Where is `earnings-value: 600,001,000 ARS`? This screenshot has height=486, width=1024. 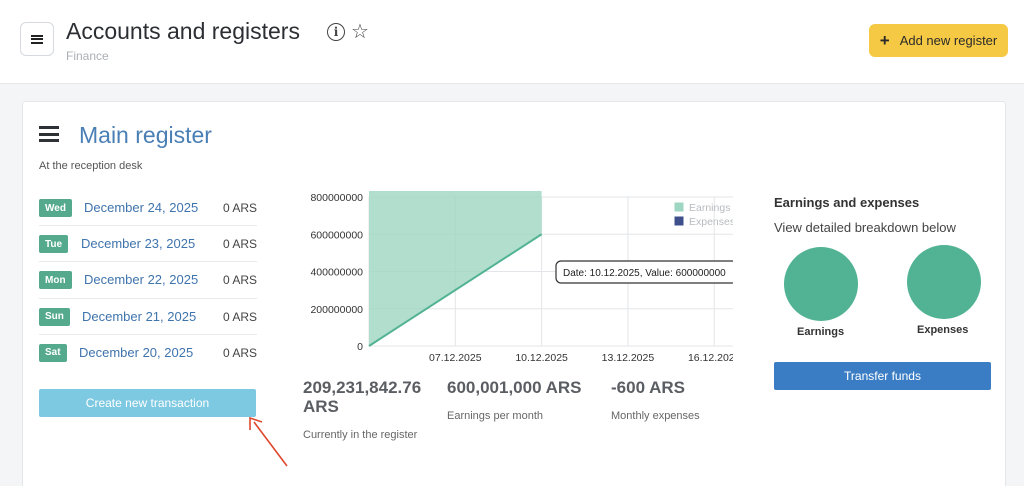
earnings-value: 600,001,000 ARS is located at coordinates (514, 387).